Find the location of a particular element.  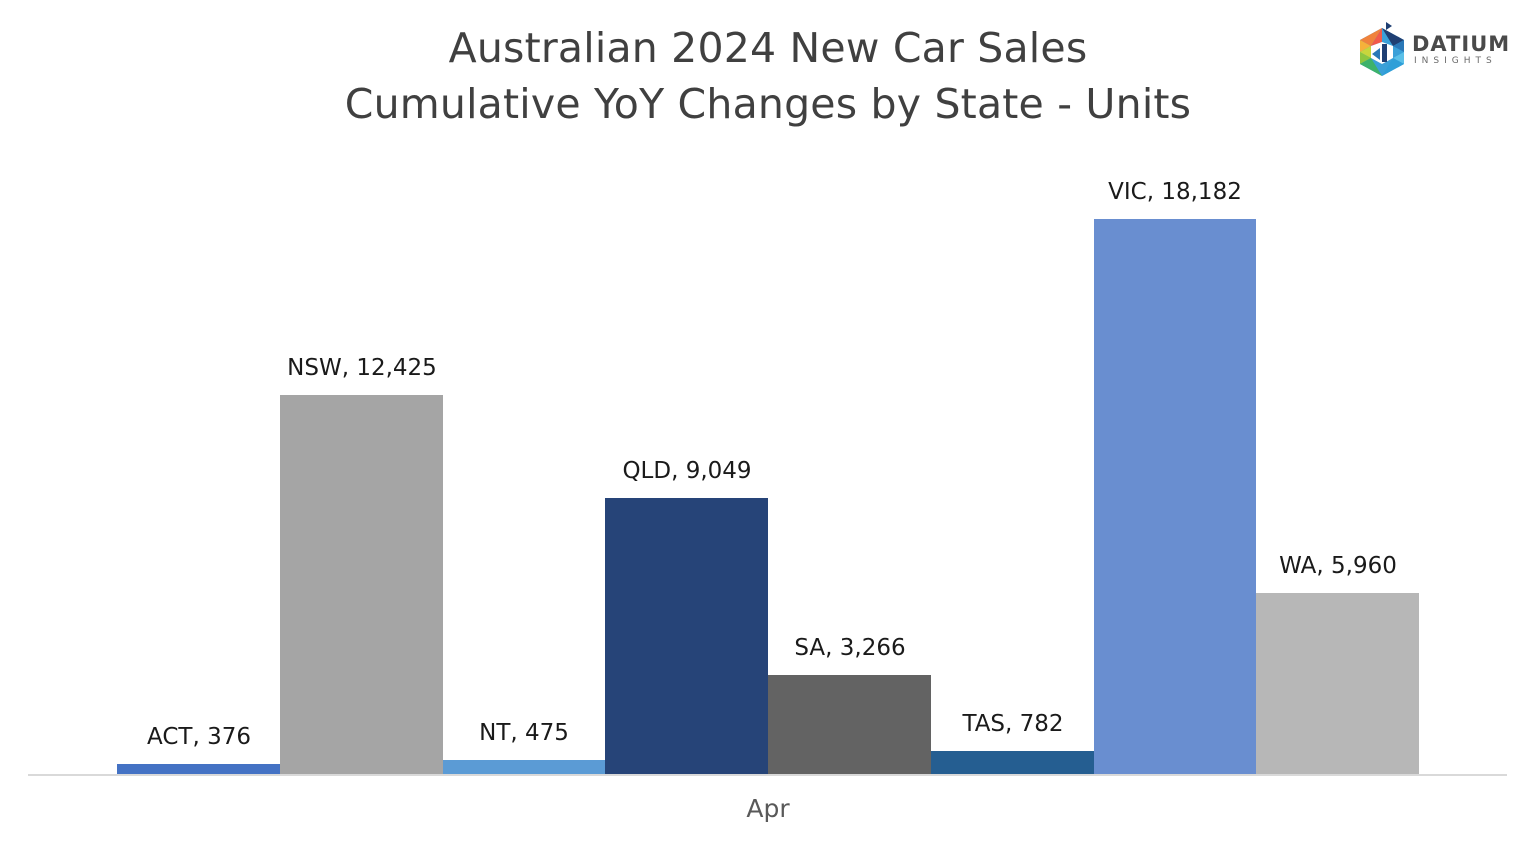

data-label-act: ACT, 376 is located at coordinates (199, 737).